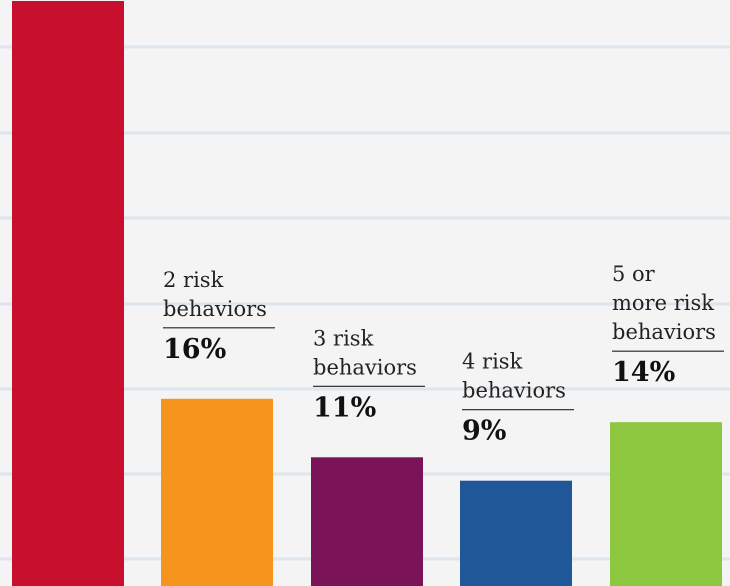  Describe the element at coordinates (643, 372) in the screenshot. I see `value-label: 14%` at that location.